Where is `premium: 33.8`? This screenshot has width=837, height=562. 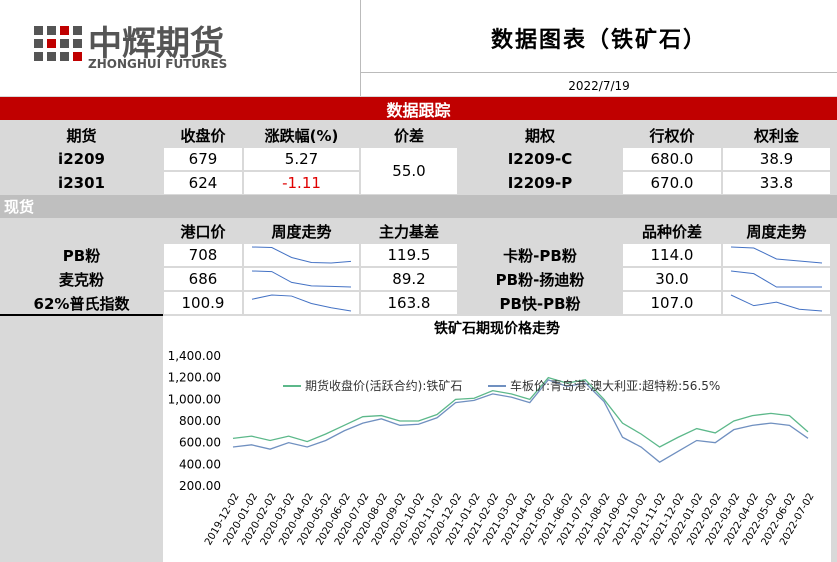
premium: 33.8 is located at coordinates (776, 183).